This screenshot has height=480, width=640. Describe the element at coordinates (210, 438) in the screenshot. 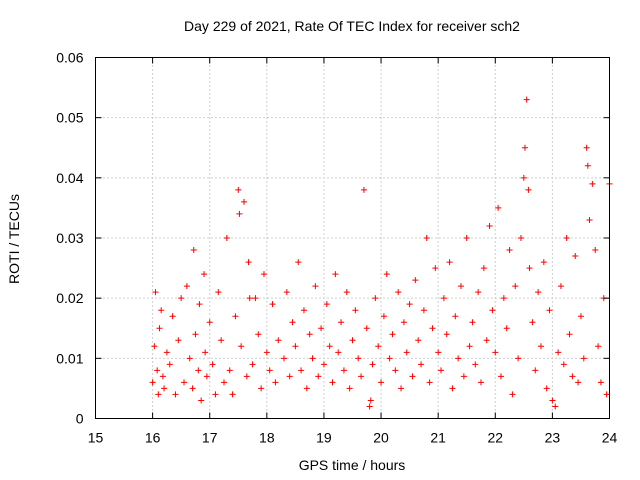

I see `x-tick-label: 17` at that location.